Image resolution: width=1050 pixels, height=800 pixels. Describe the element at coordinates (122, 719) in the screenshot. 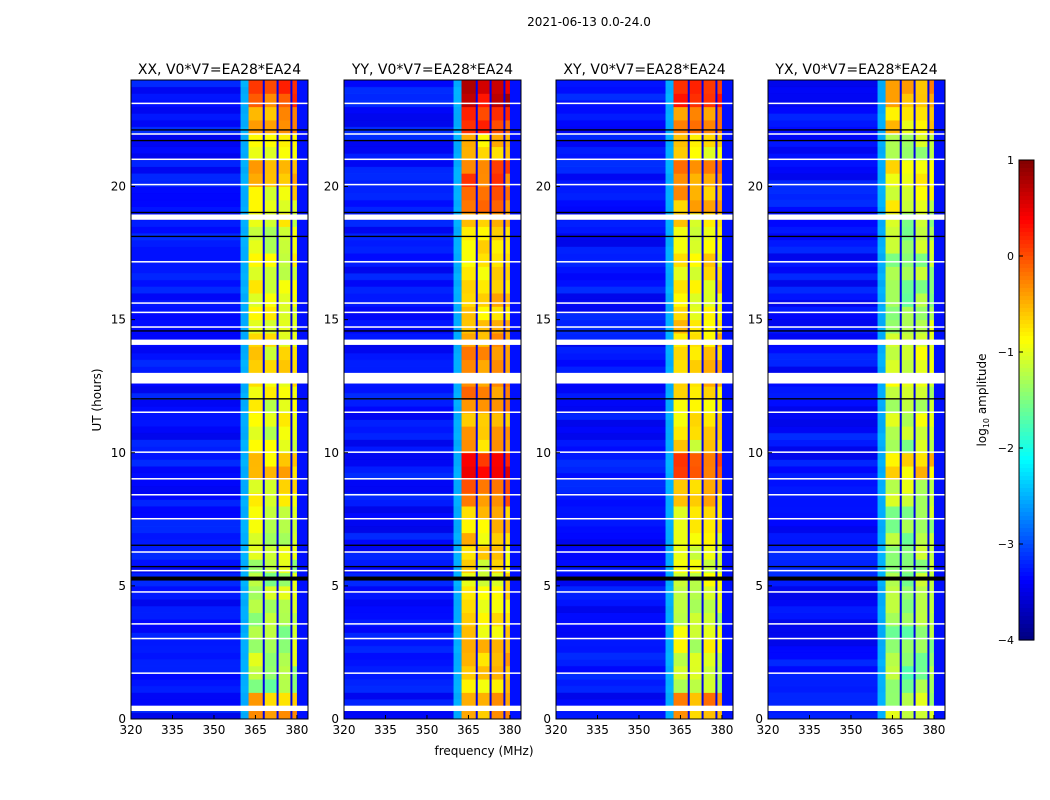

I see `y-tick-label: 0` at that location.